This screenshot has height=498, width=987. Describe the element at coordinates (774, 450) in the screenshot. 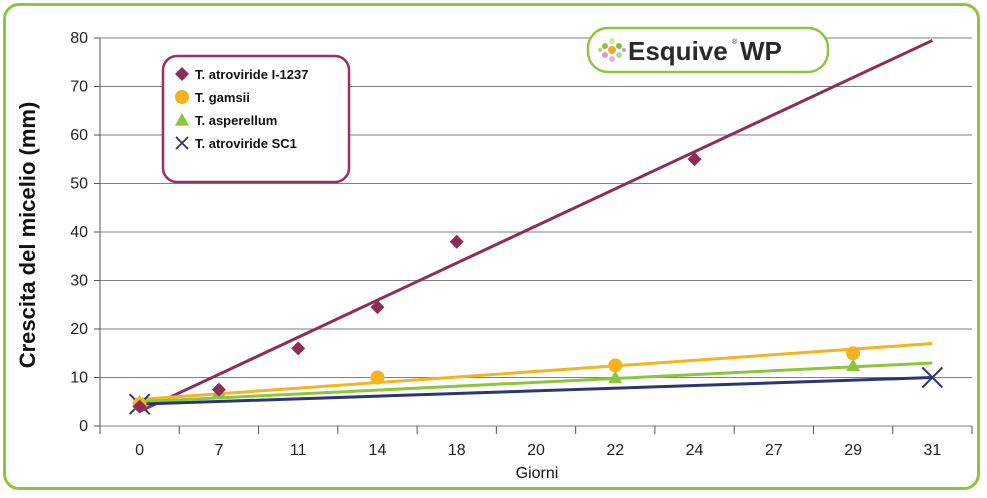

I see `x-tick-label: 27` at that location.